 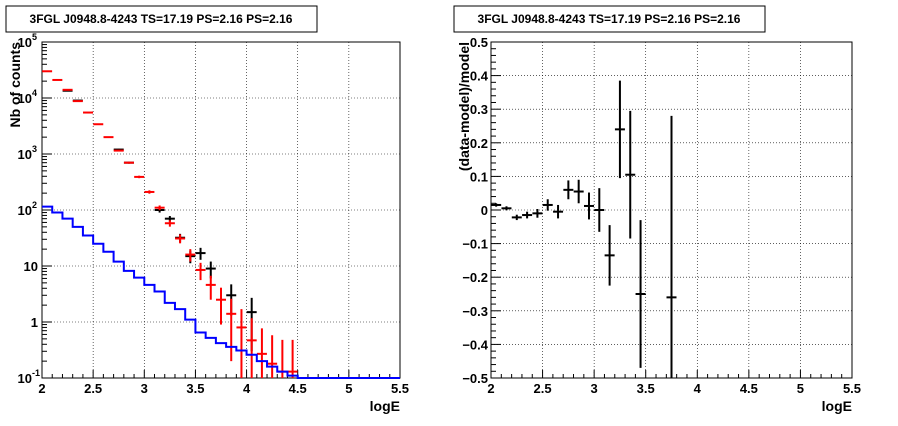 I want to click on y-tick-exponent: 5, so click(x=34, y=37).